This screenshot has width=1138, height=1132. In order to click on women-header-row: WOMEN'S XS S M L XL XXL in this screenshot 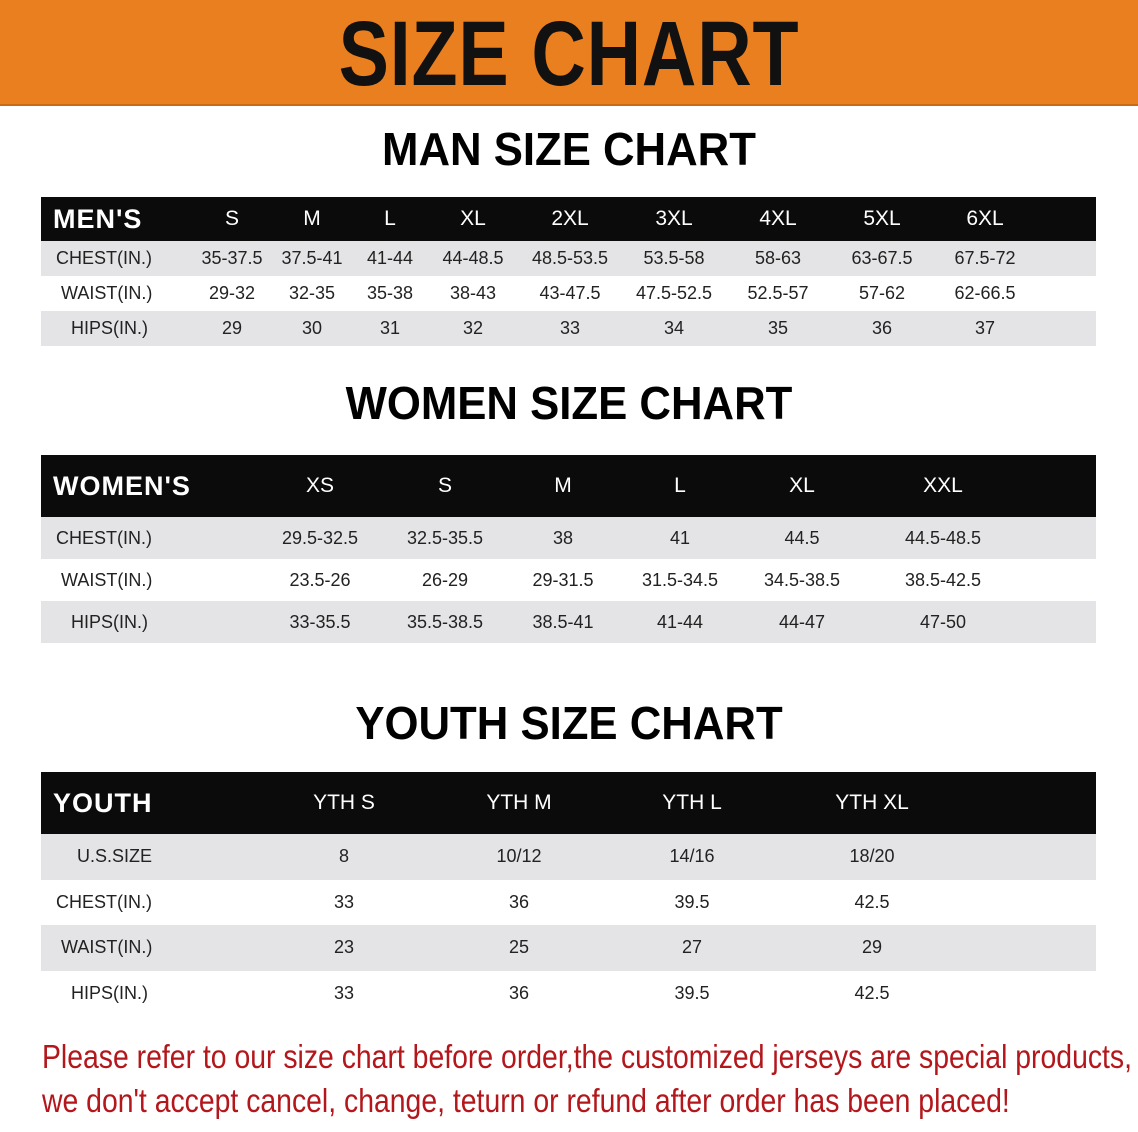, I will do `click(568, 486)`.